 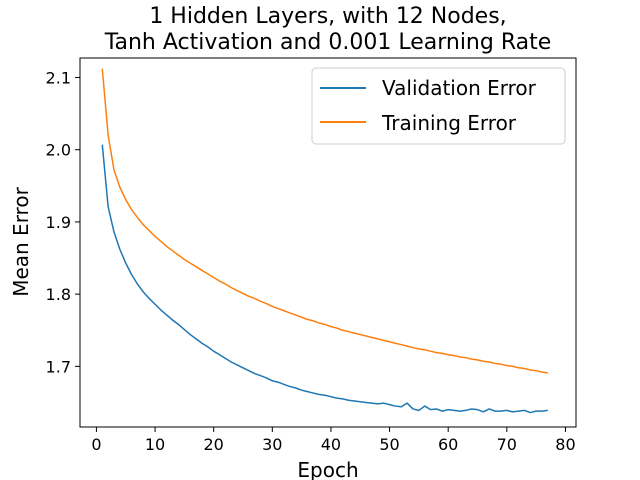 What do you see at coordinates (21, 241) in the screenshot?
I see `y-axis-label: Mean Error` at bounding box center [21, 241].